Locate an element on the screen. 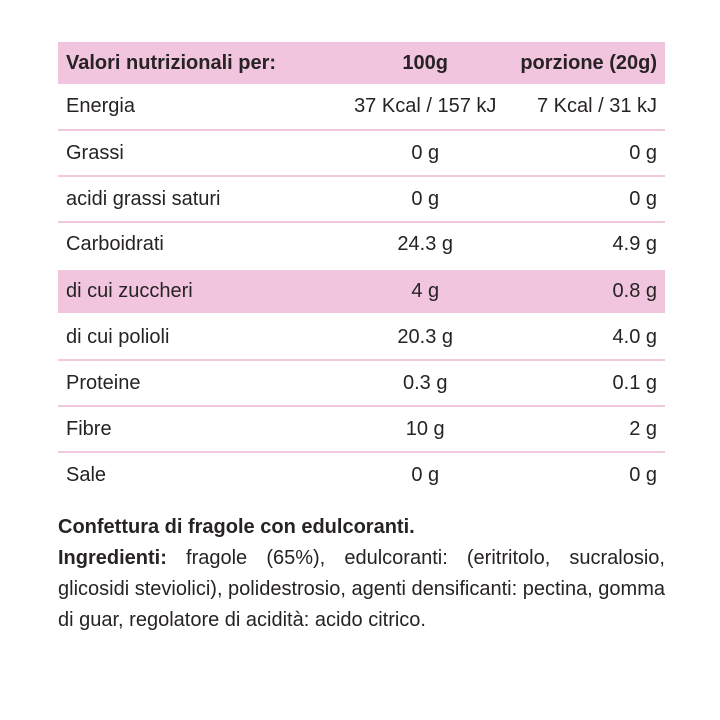  table-row: acidi grassi saturi 0 g 0 g is located at coordinates (361, 199).